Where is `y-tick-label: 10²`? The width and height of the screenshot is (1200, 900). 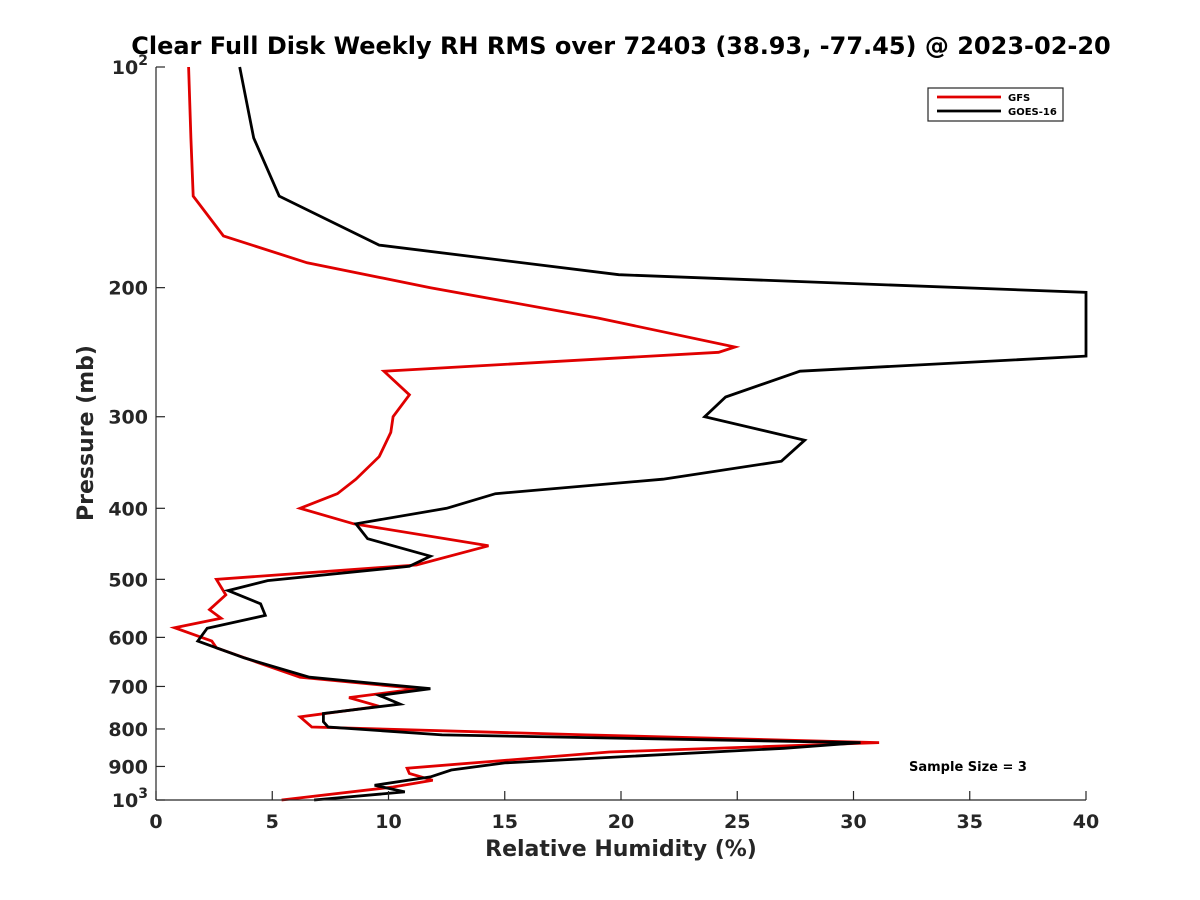 y-tick-label: 10² is located at coordinates (130, 66).